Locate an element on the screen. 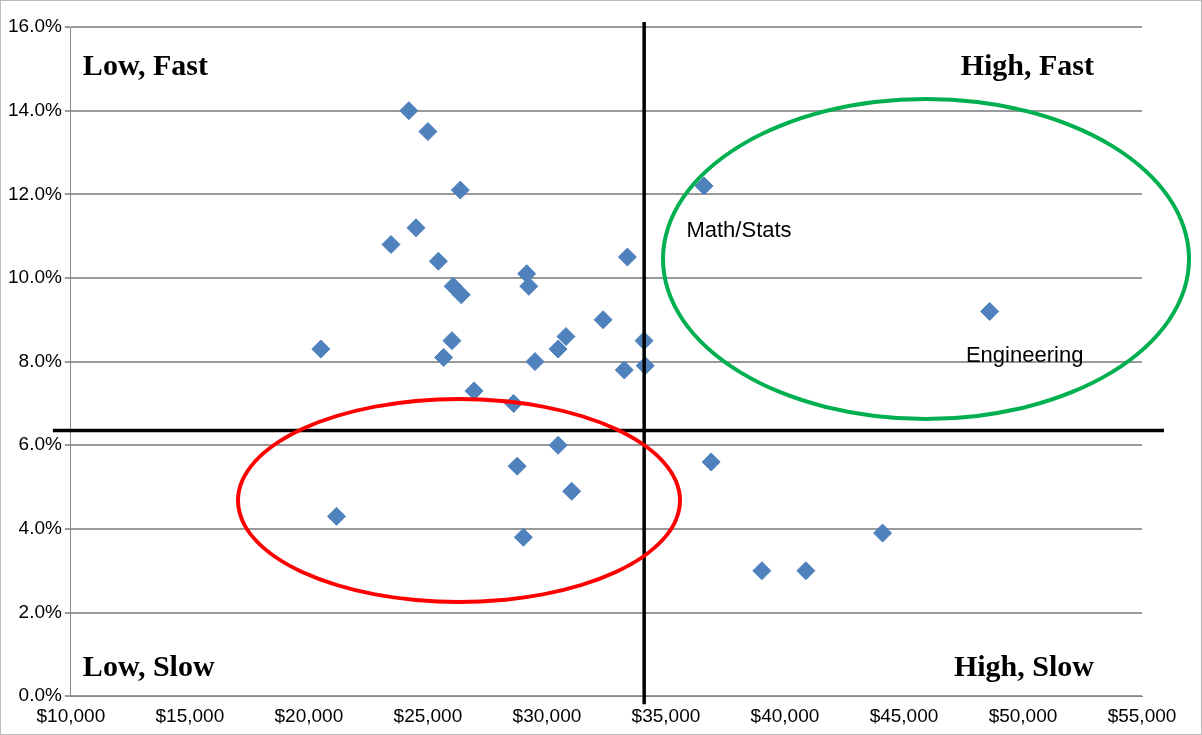 This screenshot has height=735, width=1202. y-tick-label: 10.0% is located at coordinates (35, 277).